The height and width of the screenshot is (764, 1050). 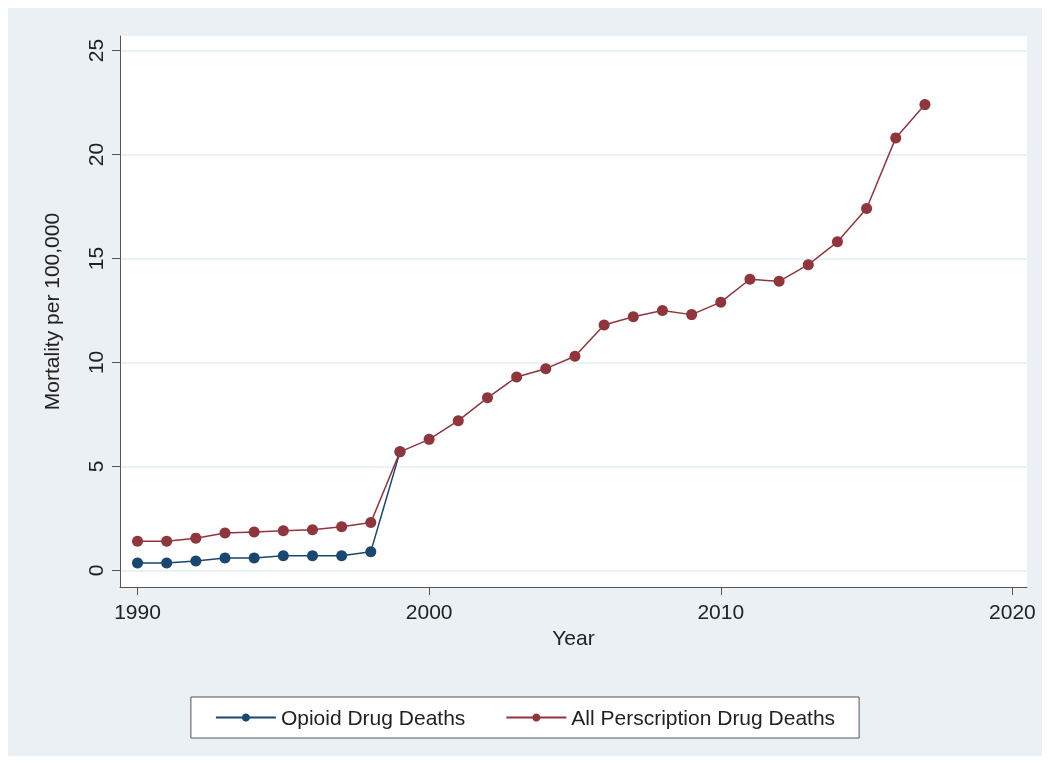 What do you see at coordinates (429, 611) in the screenshot?
I see `x-tick-label: 2000` at bounding box center [429, 611].